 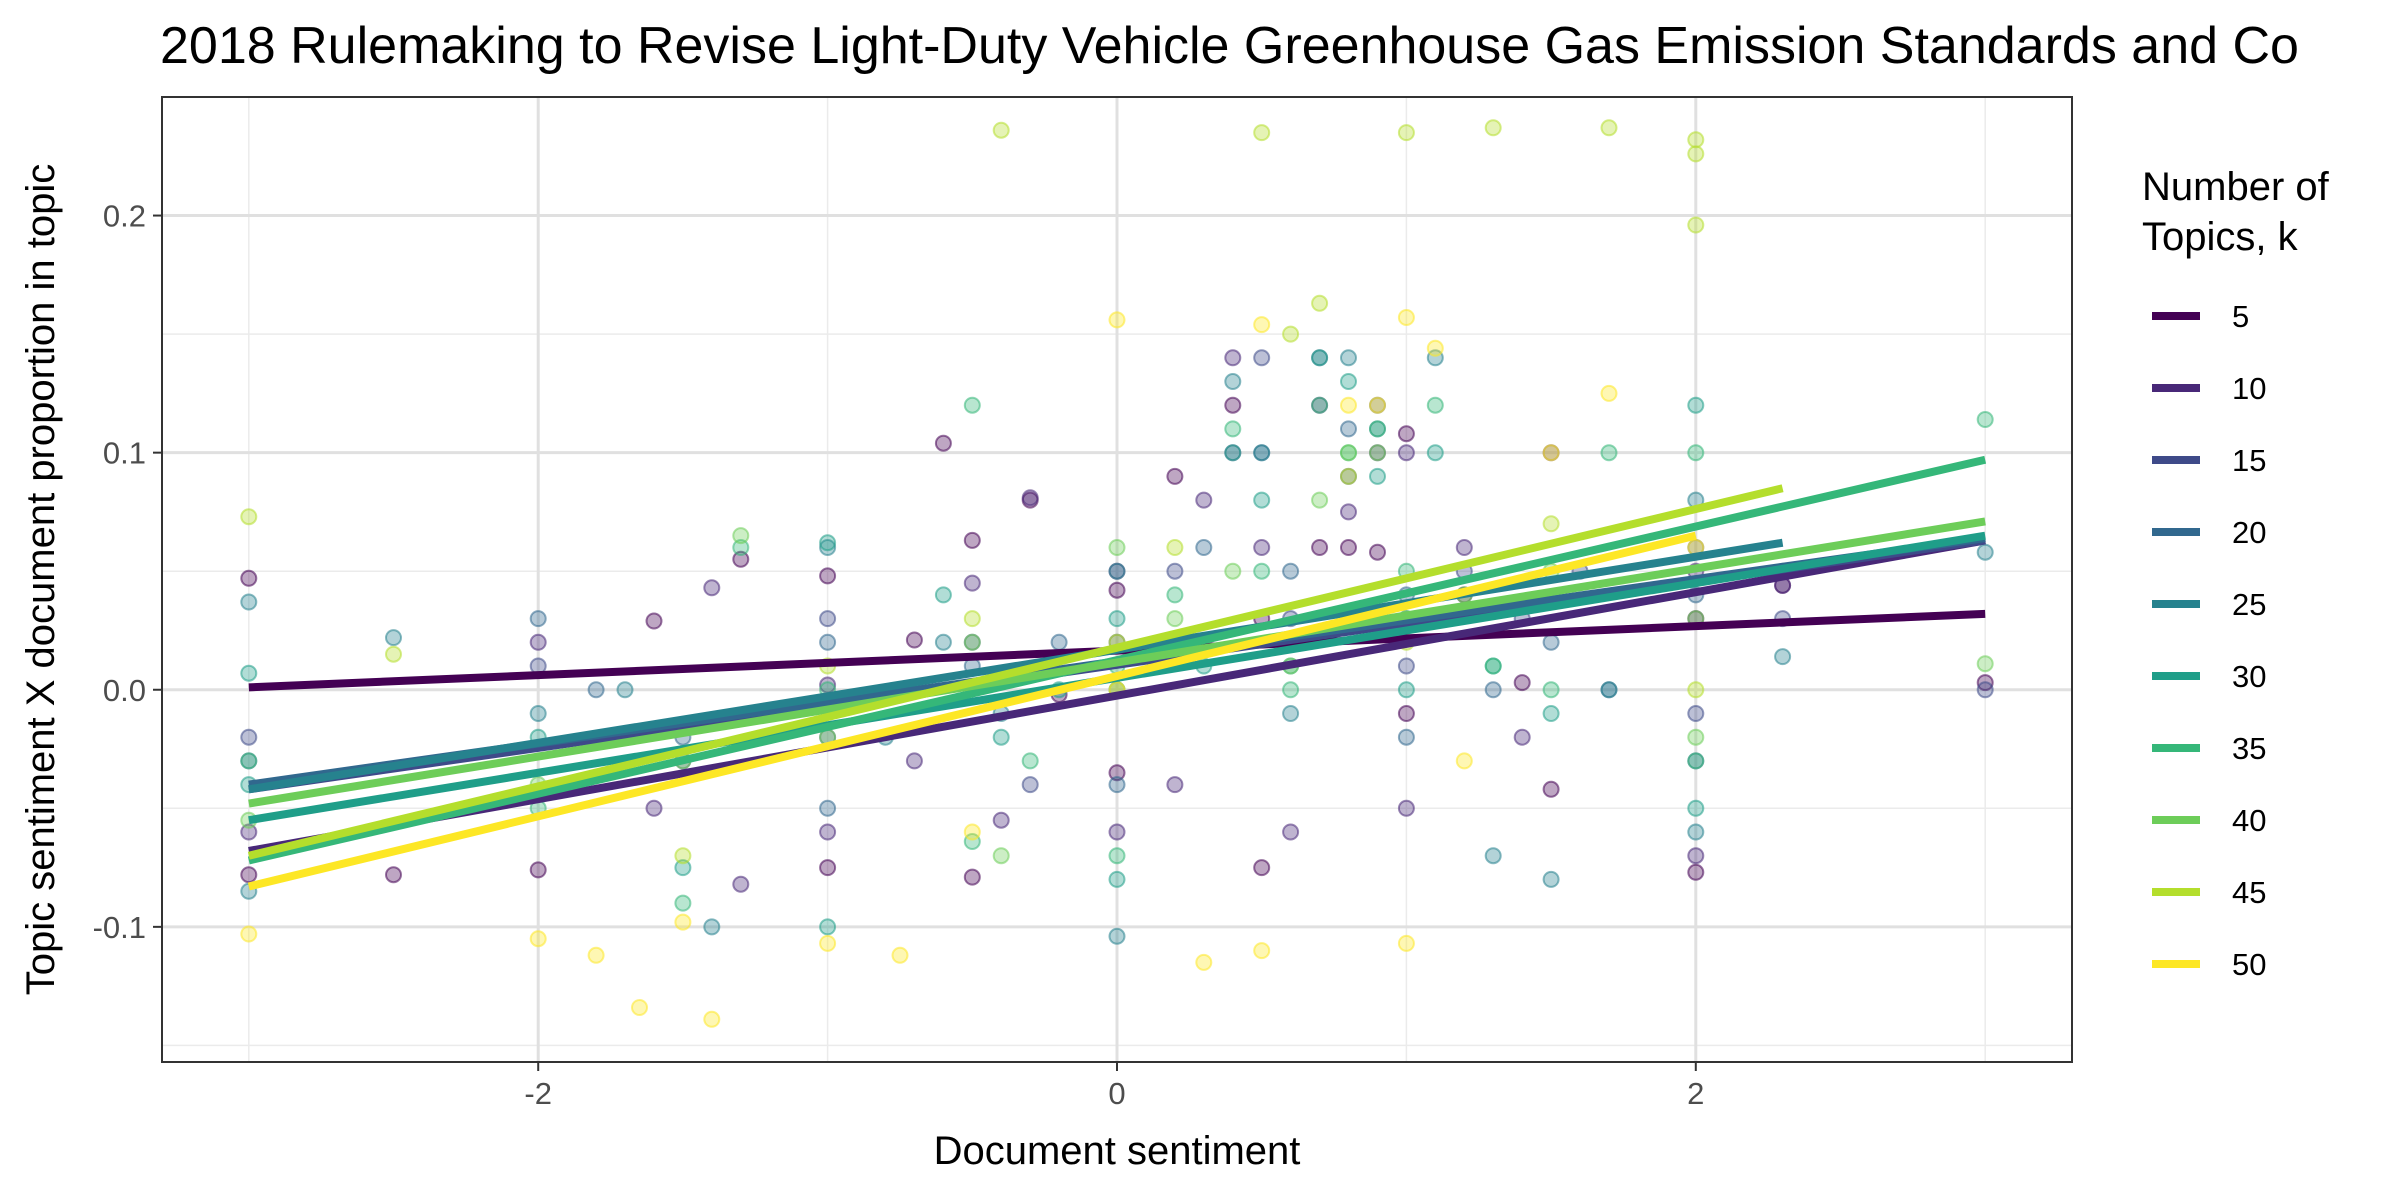 I want to click on legend-label: 5, so click(x=2240, y=316).